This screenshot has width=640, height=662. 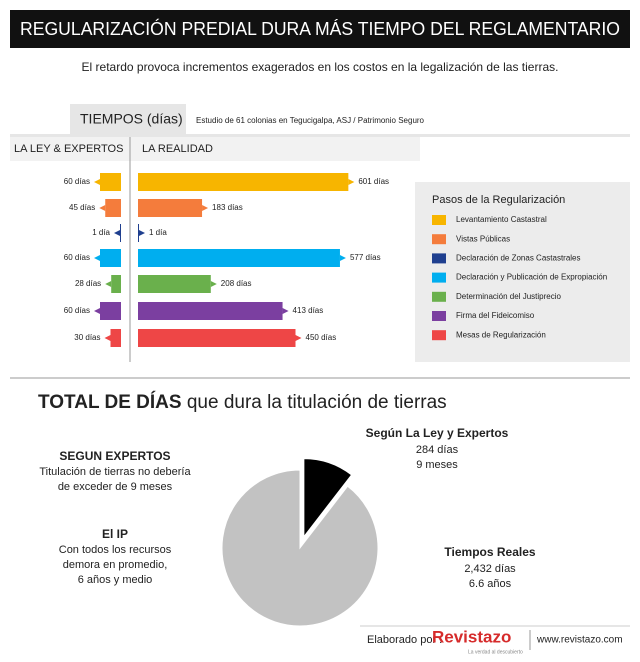 What do you see at coordinates (320, 135) in the screenshot?
I see `rule` at bounding box center [320, 135].